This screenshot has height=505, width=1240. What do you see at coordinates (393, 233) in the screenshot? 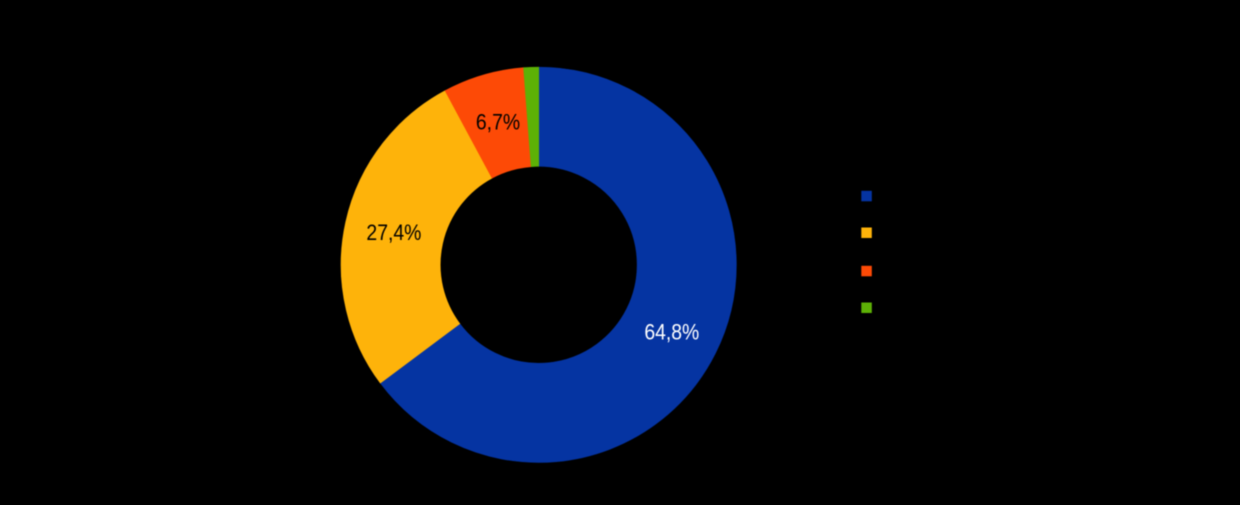
I see `svg-text: 27,4%` at bounding box center [393, 233].